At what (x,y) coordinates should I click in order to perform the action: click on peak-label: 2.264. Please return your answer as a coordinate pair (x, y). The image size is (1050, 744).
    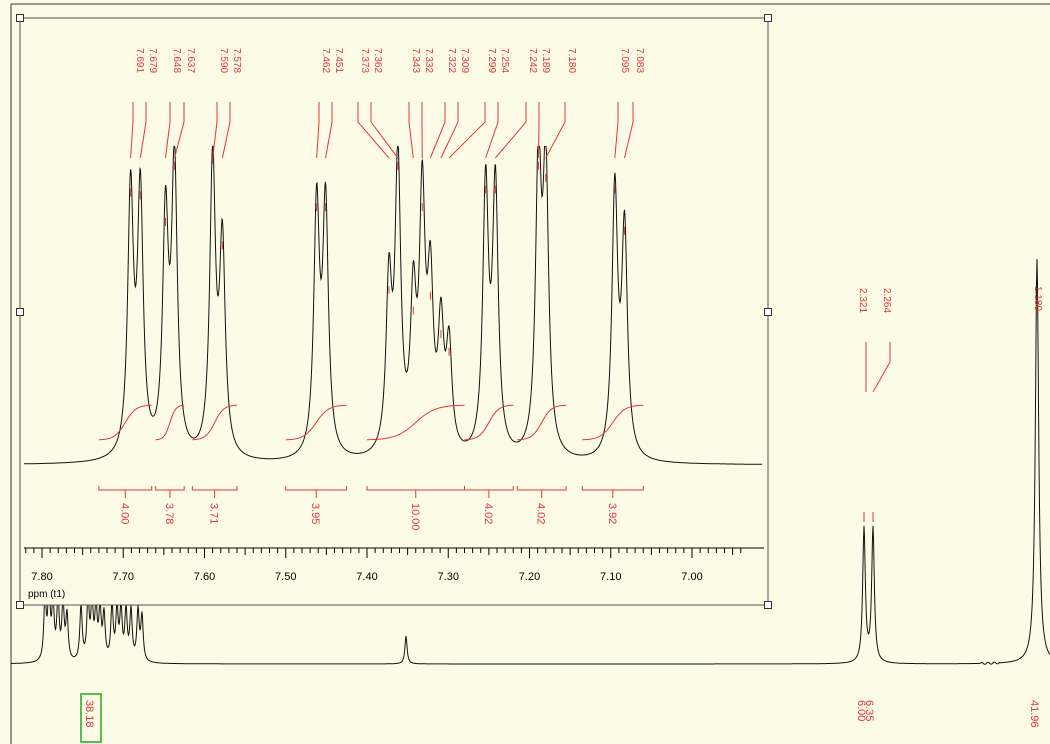
    Looking at the image, I should click on (886, 300).